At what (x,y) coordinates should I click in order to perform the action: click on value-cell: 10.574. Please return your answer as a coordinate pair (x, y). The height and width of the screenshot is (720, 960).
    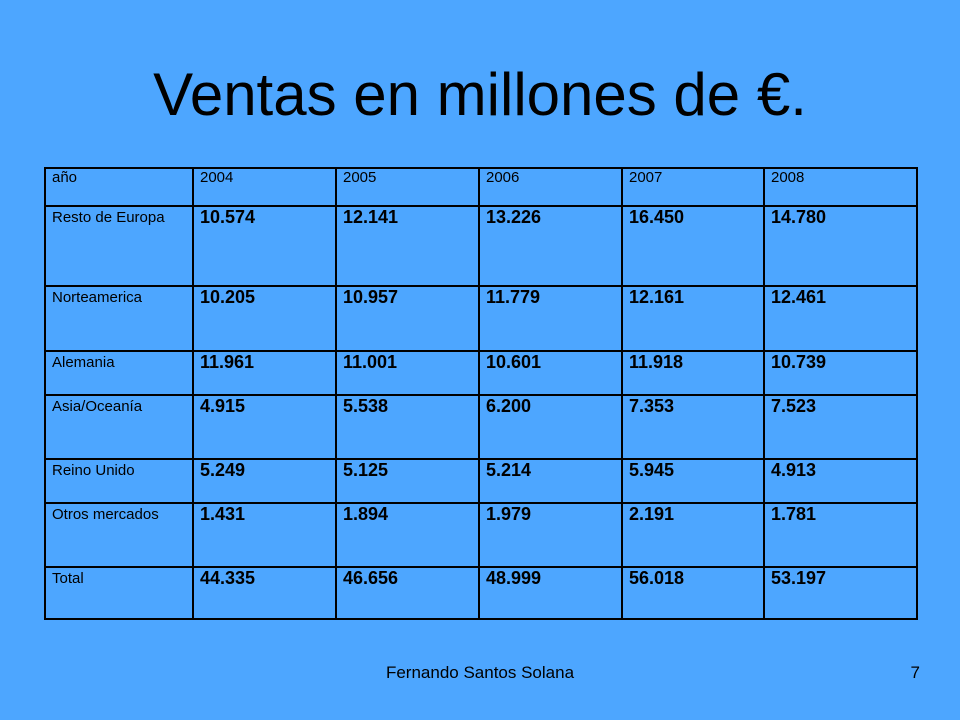
    Looking at the image, I should click on (264, 246).